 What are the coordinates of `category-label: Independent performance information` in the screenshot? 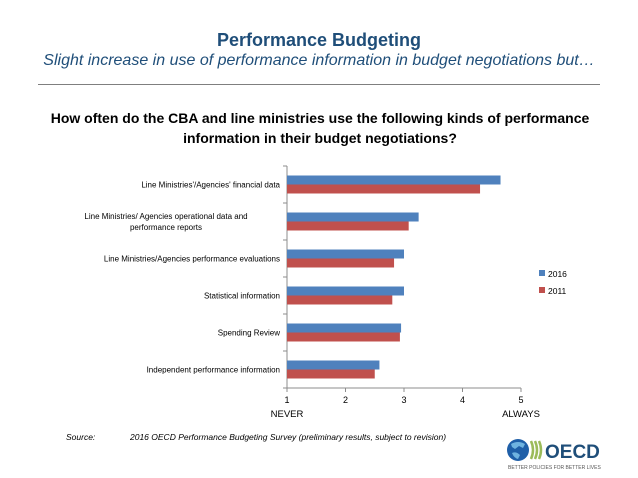 It's located at (213, 370).